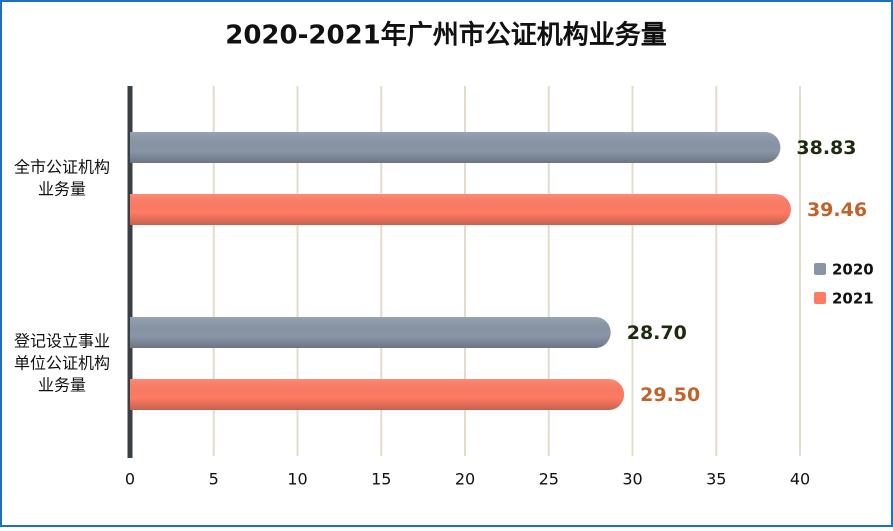 The image size is (893, 531). Describe the element at coordinates (826, 148) in the screenshot. I see `value-label: 38.83` at that location.